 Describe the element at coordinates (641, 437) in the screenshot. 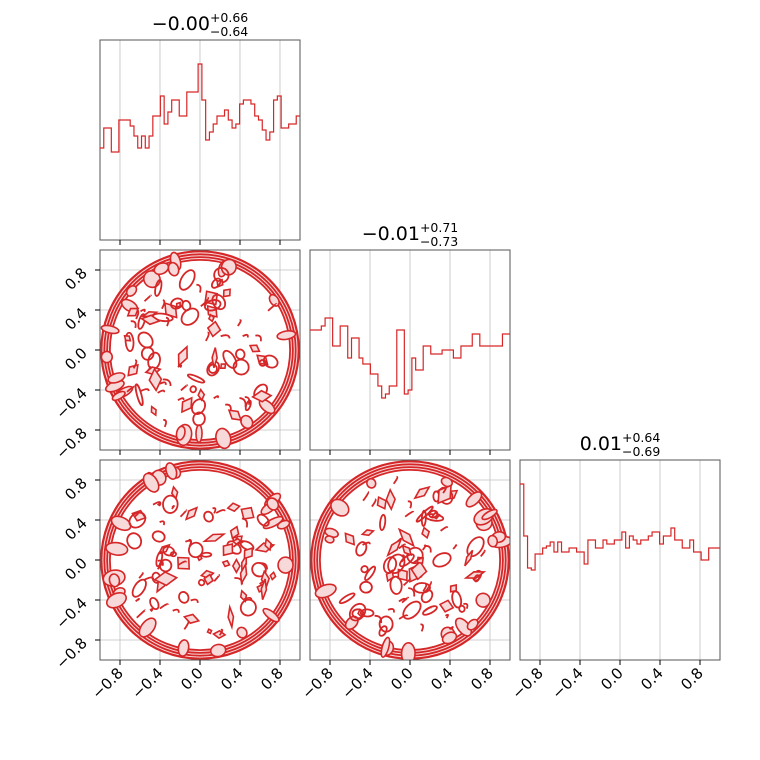

I see `title-plus: +0.64` at that location.